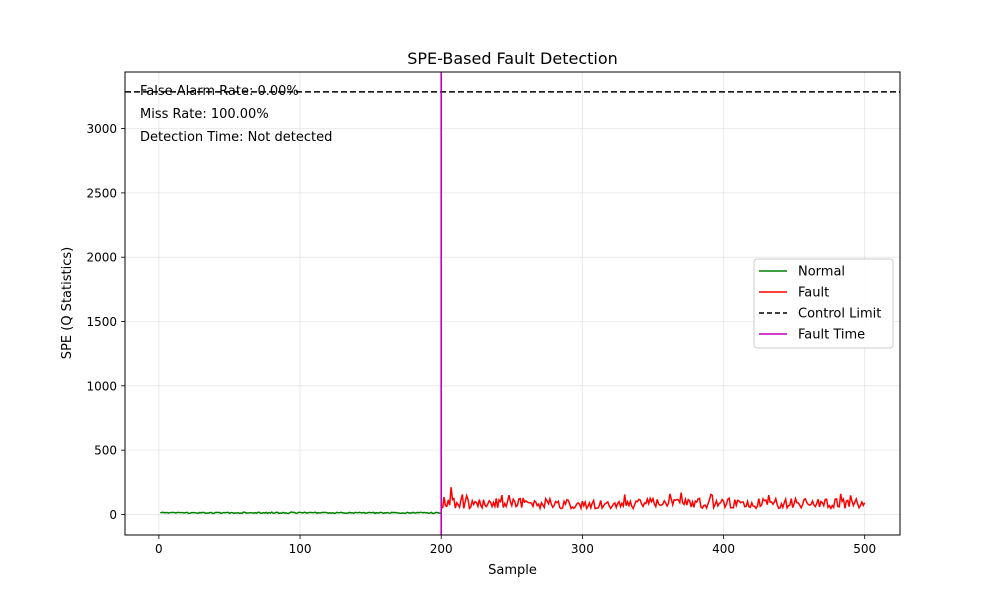  I want to click on y-tick-label: 1500, so click(101, 322).